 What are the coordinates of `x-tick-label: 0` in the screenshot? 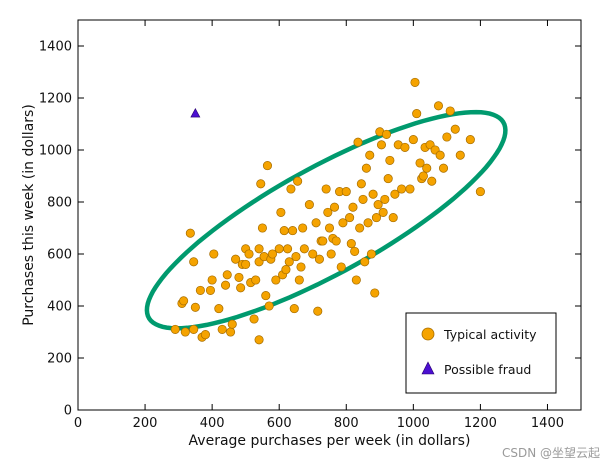 It's located at (78, 423).